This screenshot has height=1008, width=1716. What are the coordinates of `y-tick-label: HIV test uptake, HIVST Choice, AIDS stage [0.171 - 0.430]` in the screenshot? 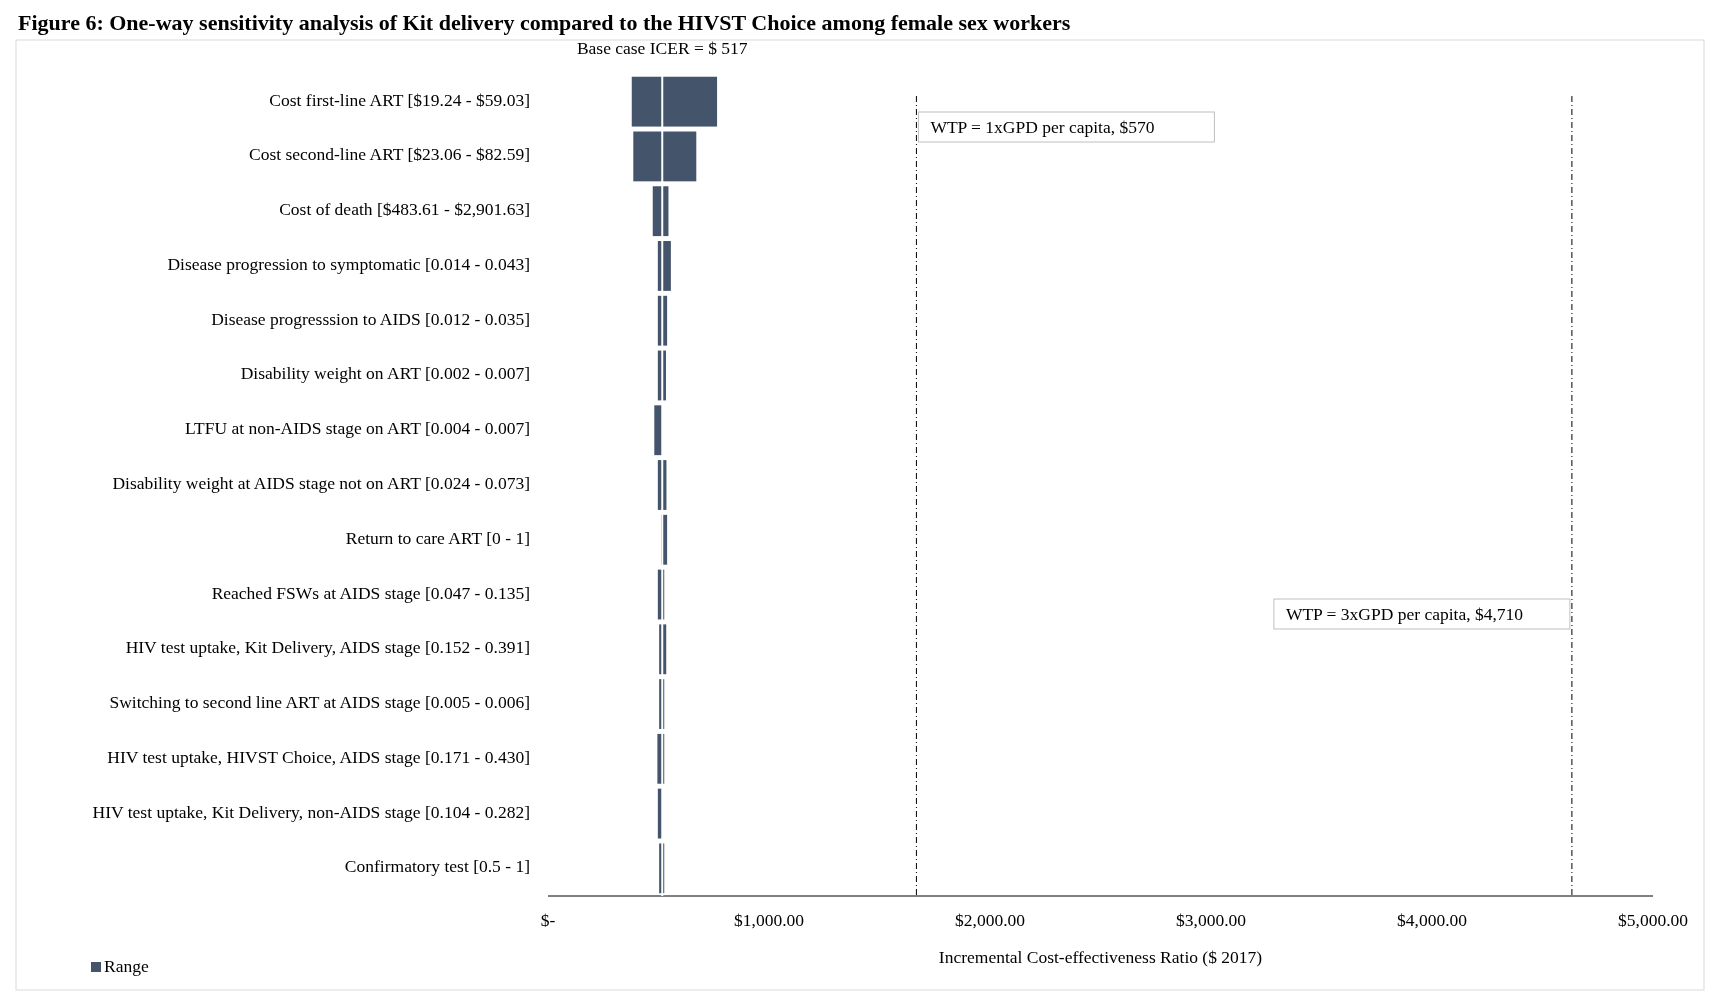 It's located at (318, 756).